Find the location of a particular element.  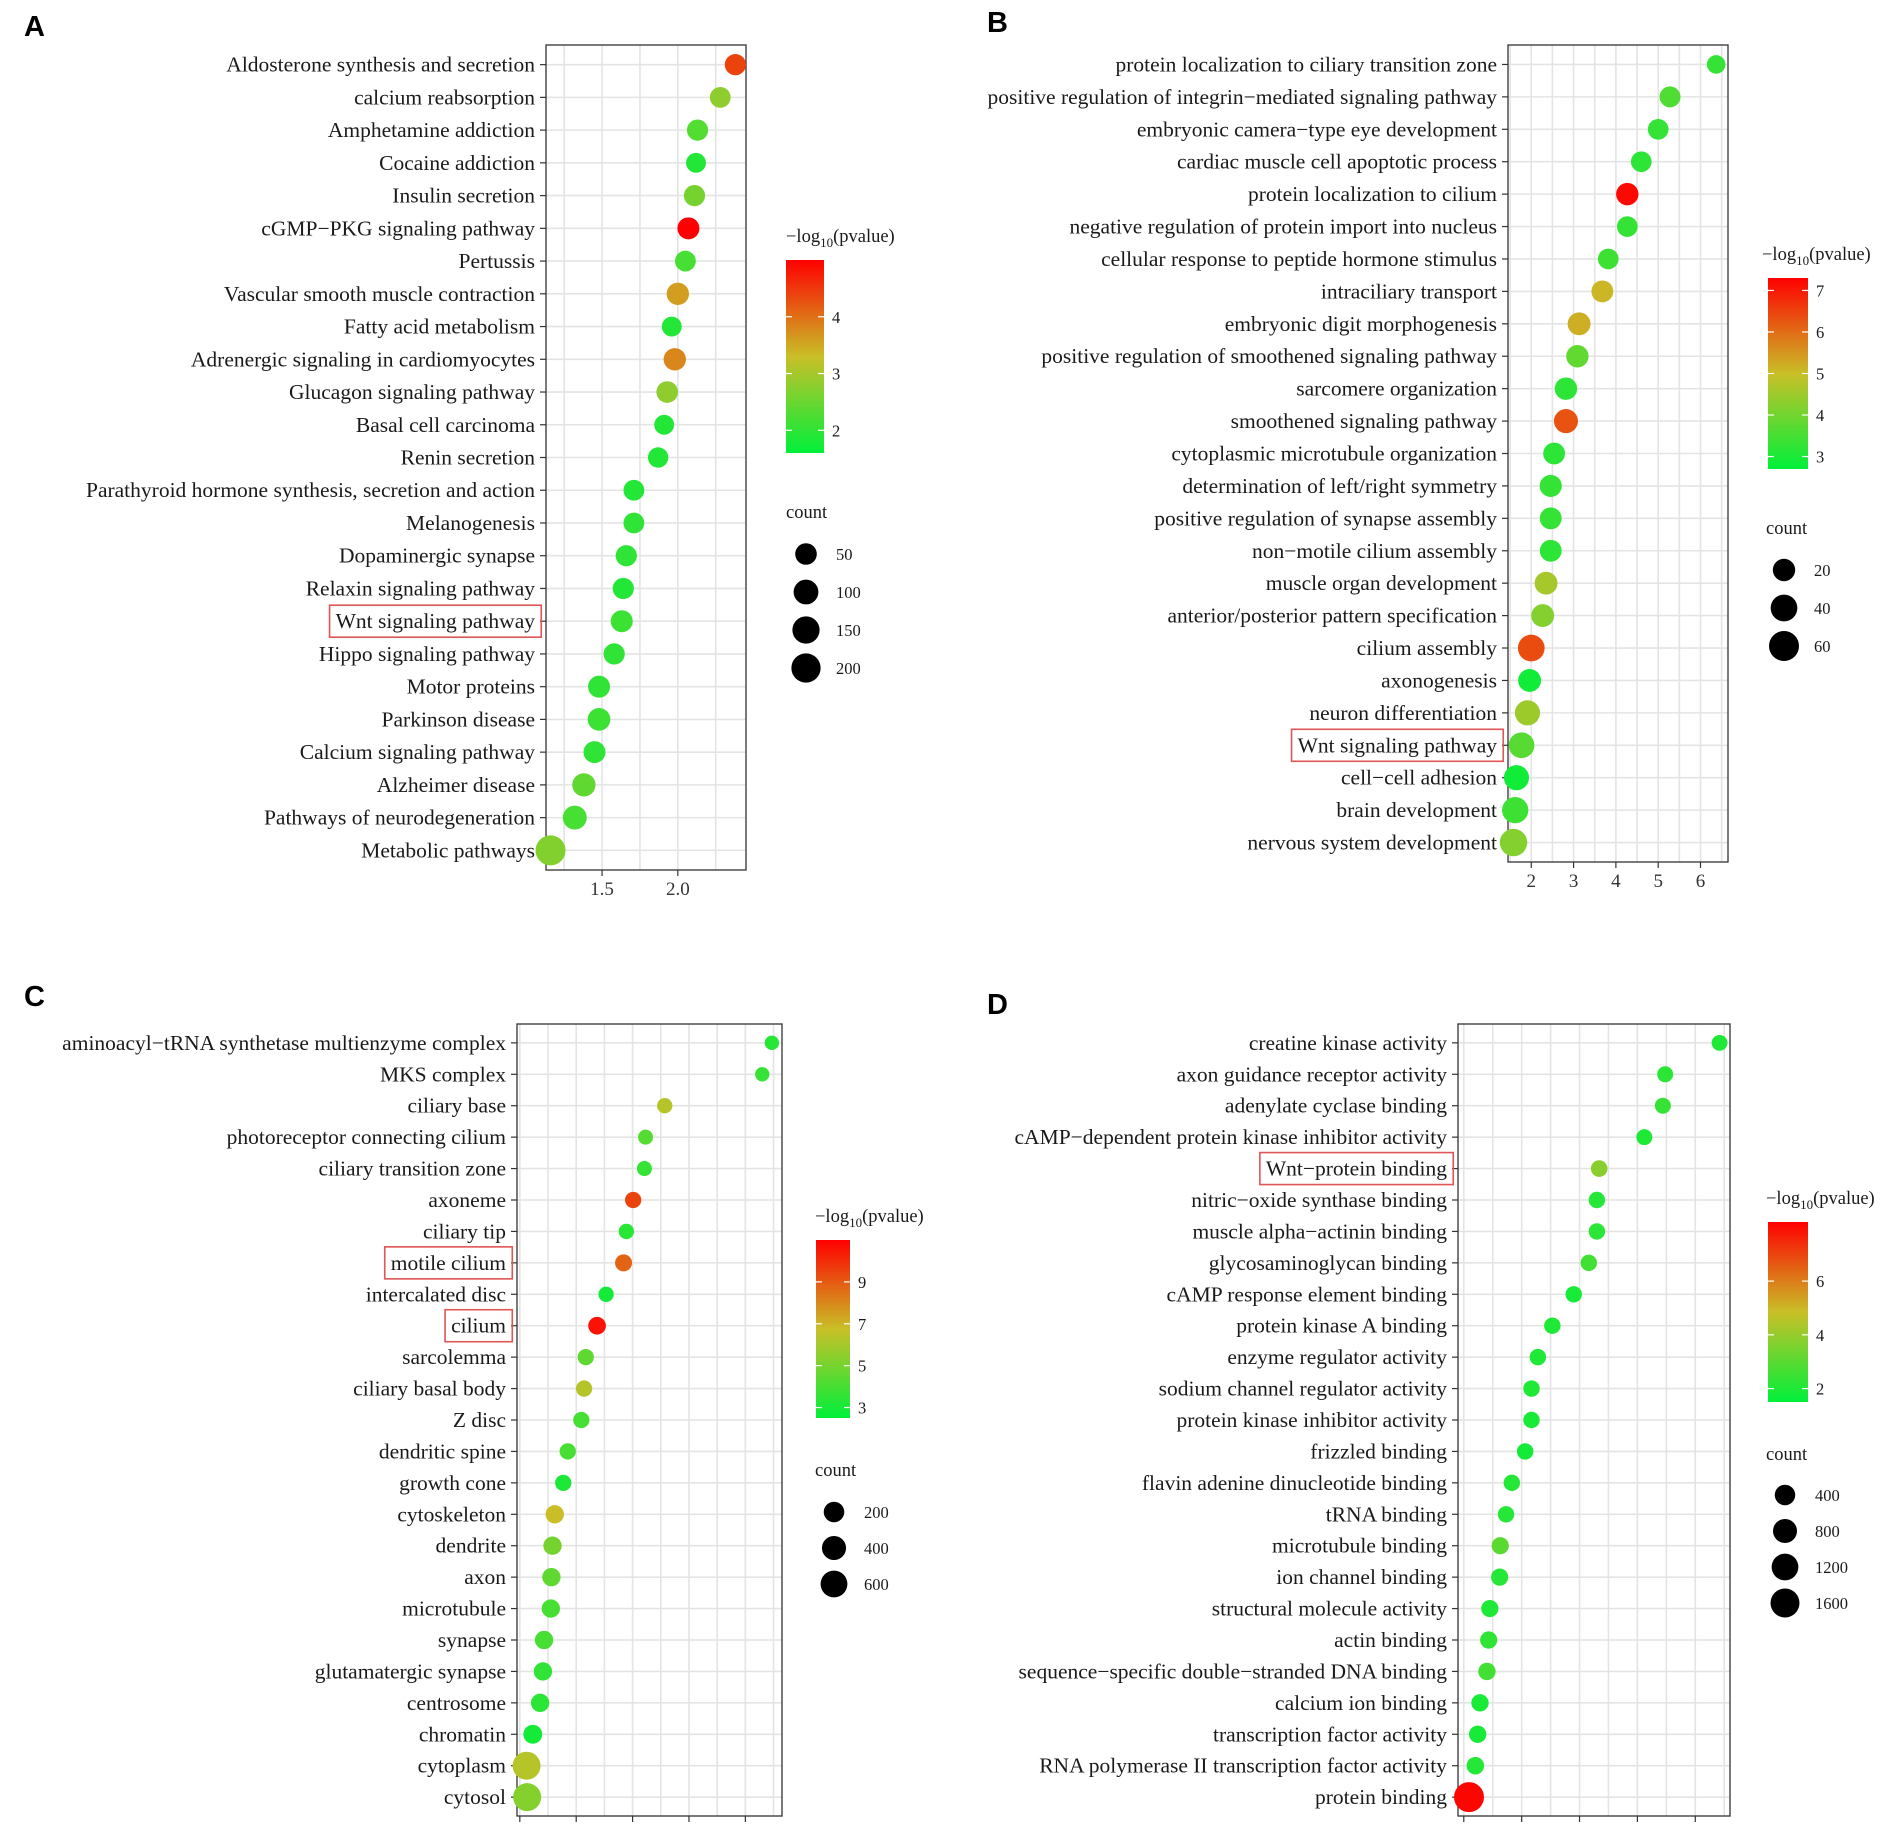

category-label: Wnt signaling pathway is located at coordinates (1398, 745).